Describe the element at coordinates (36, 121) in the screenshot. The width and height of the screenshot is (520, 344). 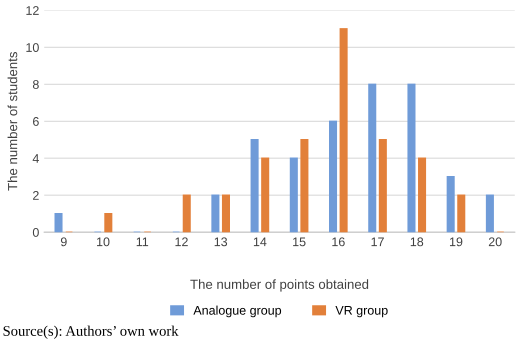
I see `y-tick-label: 6` at that location.